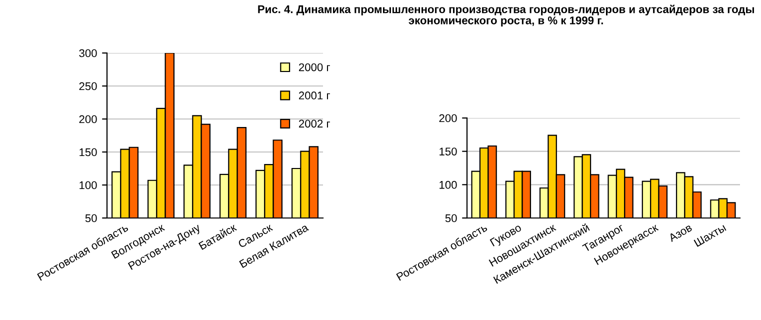 The width and height of the screenshot is (761, 320). Describe the element at coordinates (314, 67) in the screenshot. I see `legend-label: 2000 г` at that location.